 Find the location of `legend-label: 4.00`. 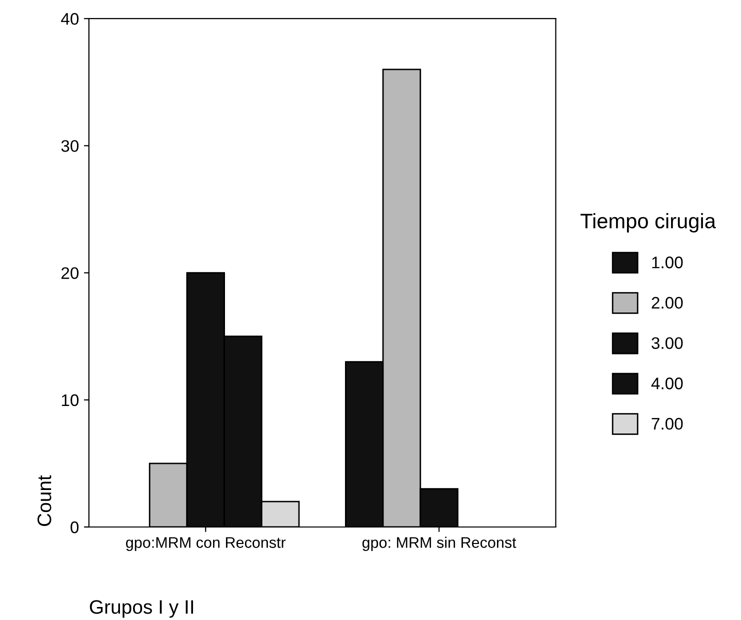

legend-label: 4.00 is located at coordinates (667, 384).